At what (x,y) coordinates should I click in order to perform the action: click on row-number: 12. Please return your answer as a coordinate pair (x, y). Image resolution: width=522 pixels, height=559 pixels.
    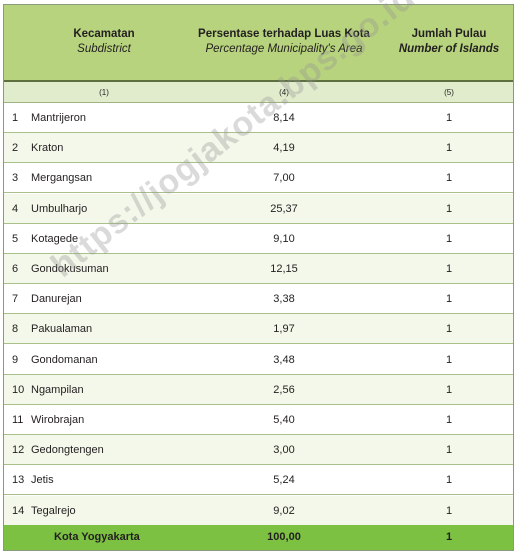
    Looking at the image, I should click on (18, 450).